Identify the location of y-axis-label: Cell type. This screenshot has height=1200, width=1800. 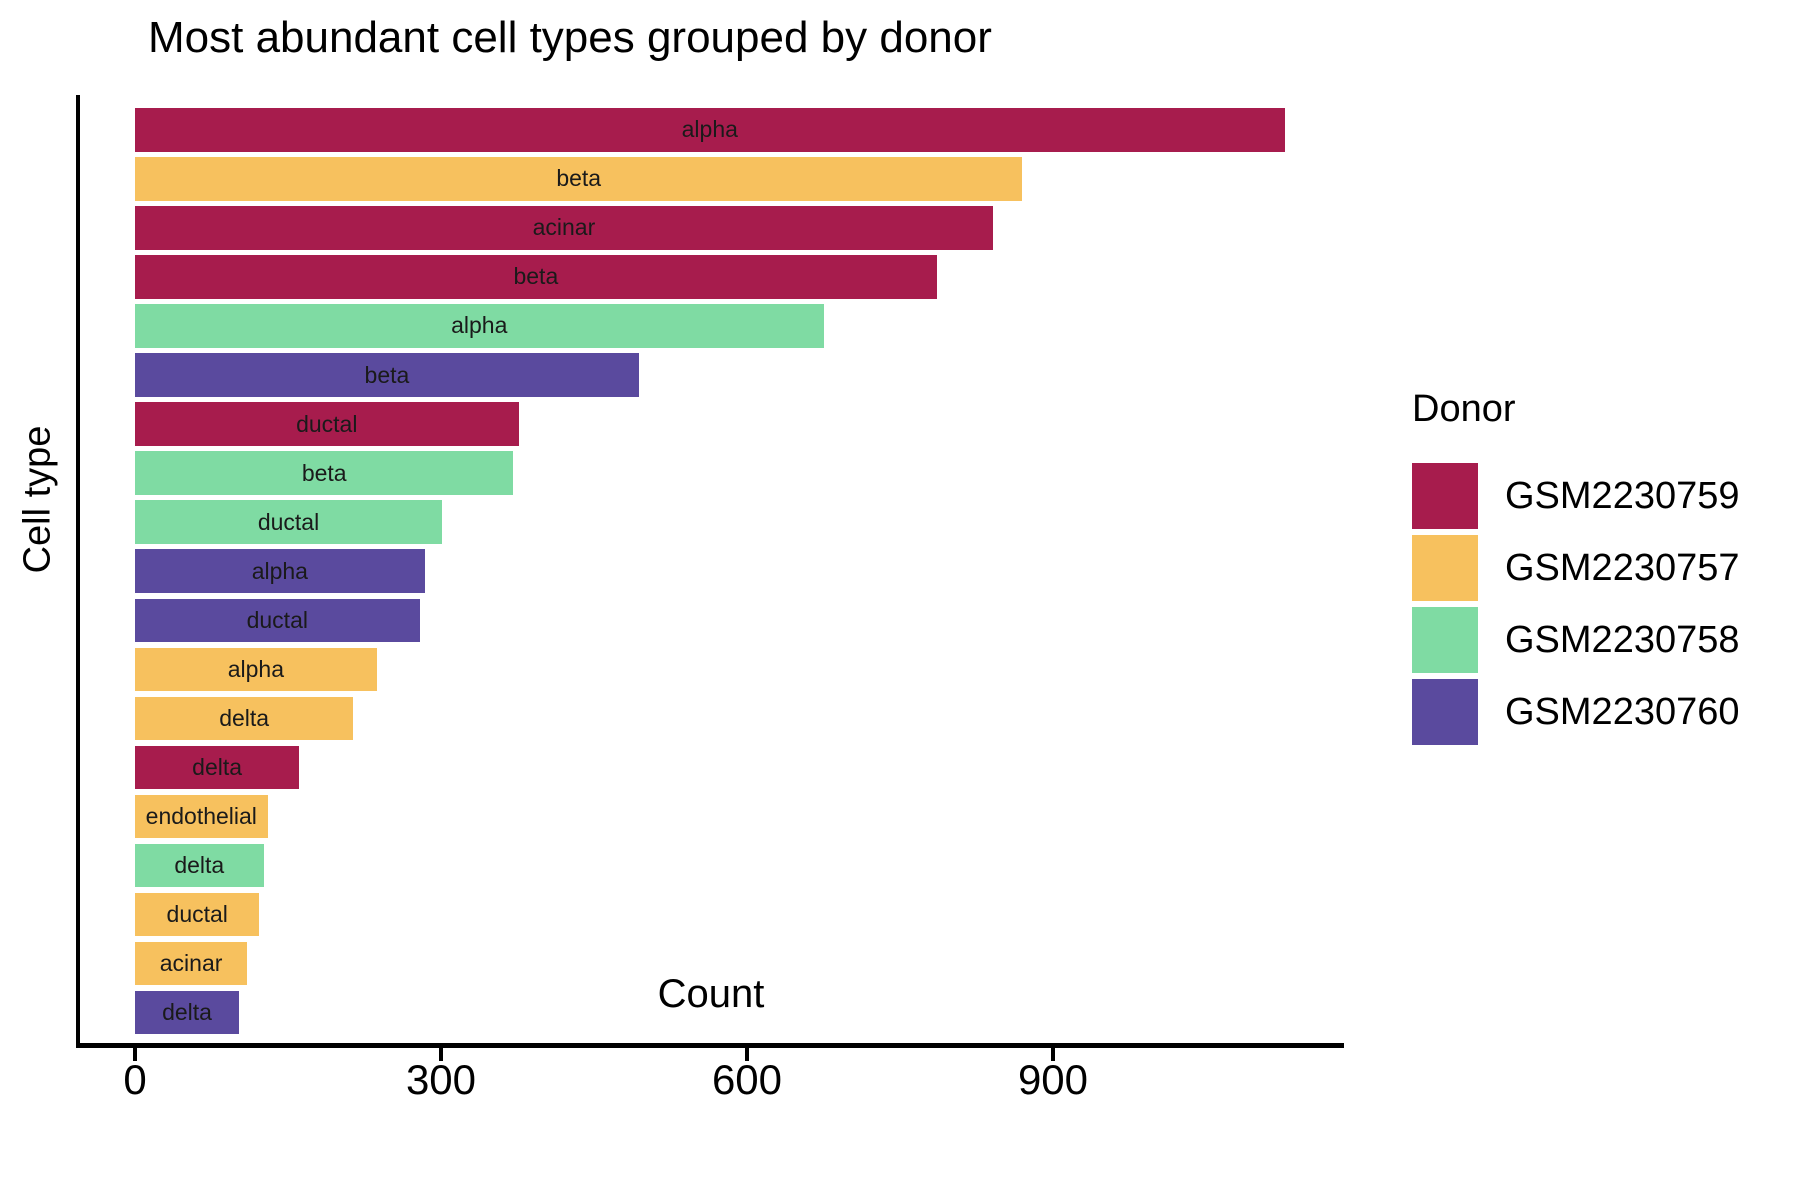
(37, 499).